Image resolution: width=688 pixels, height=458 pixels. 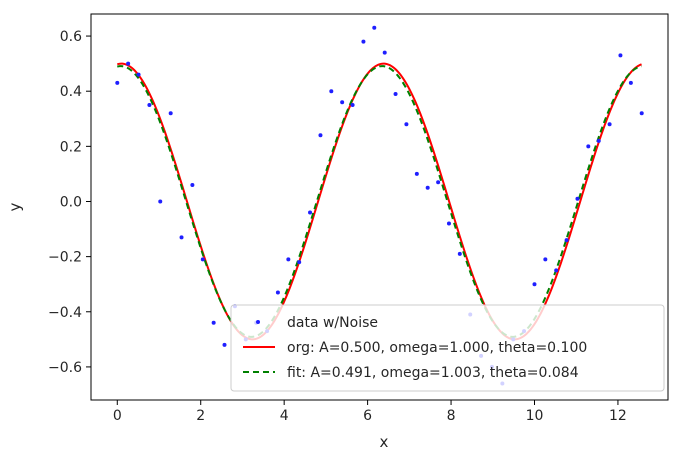 I want to click on y-axis-ticks: −0.6 −0.4 −0.2 0.0 0.2 0.4 0.6, so click(x=69, y=202).